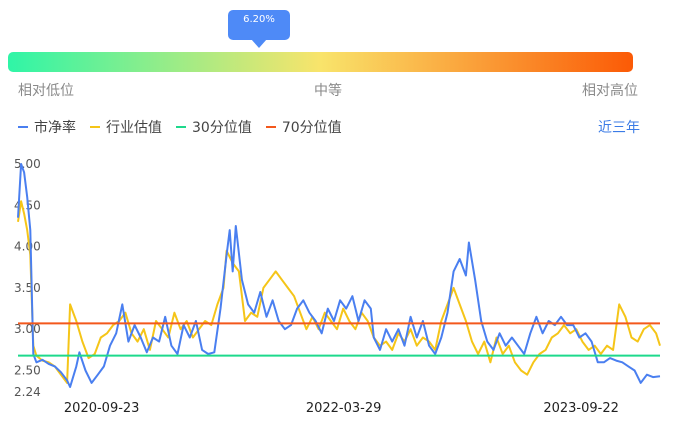 This screenshot has height=442, width=686. I want to click on legend-item-pb: 市净率, so click(47, 127).